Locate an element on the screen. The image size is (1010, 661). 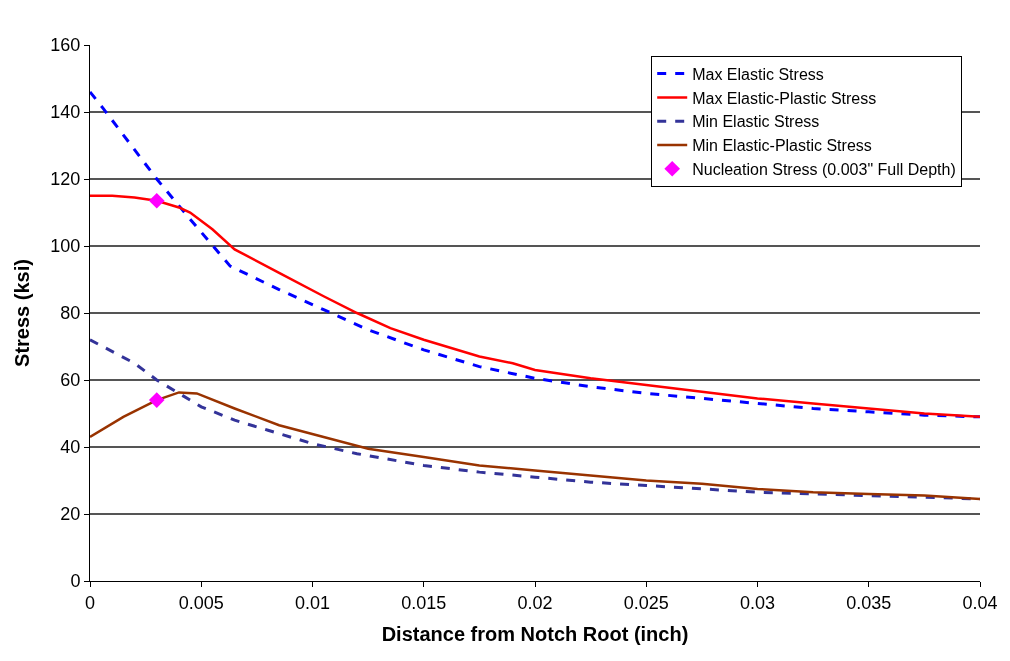
y-tick-label: 160 is located at coordinates (65, 45).